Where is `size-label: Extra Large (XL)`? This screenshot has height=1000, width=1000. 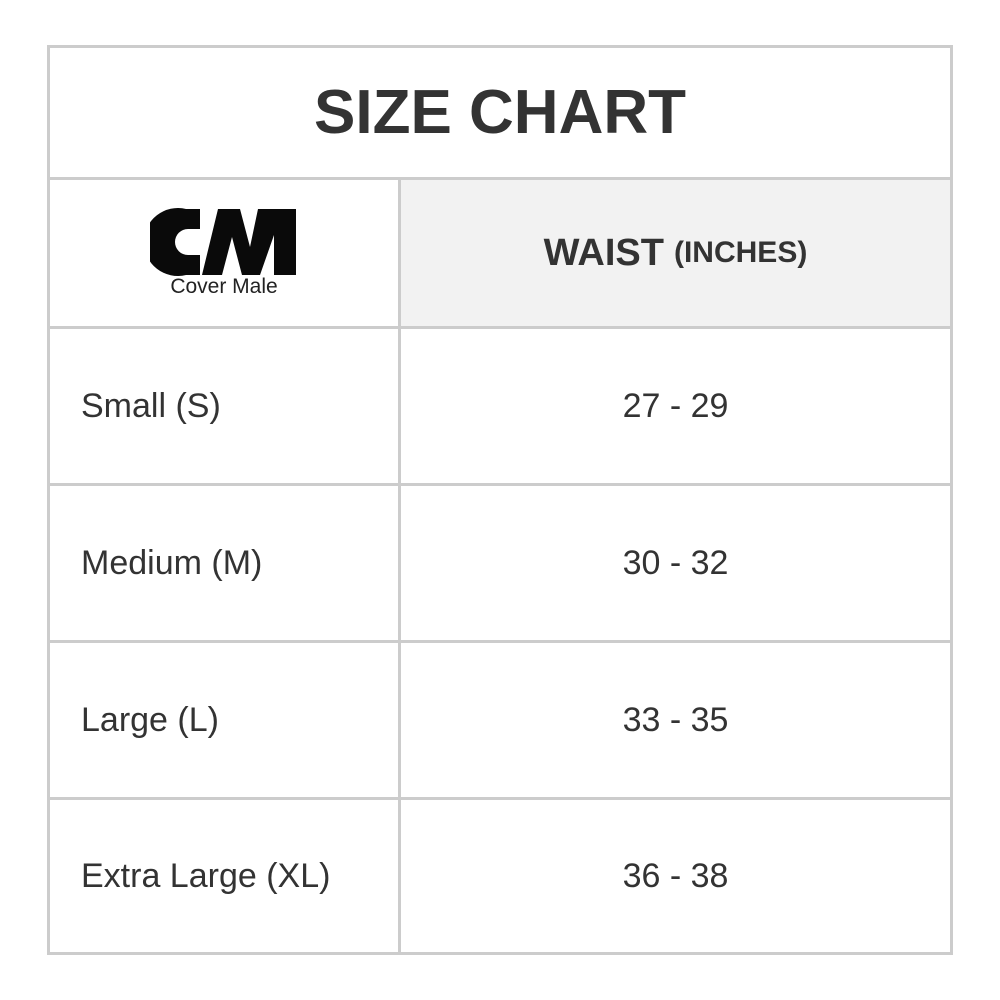 size-label: Extra Large (XL) is located at coordinates (206, 875).